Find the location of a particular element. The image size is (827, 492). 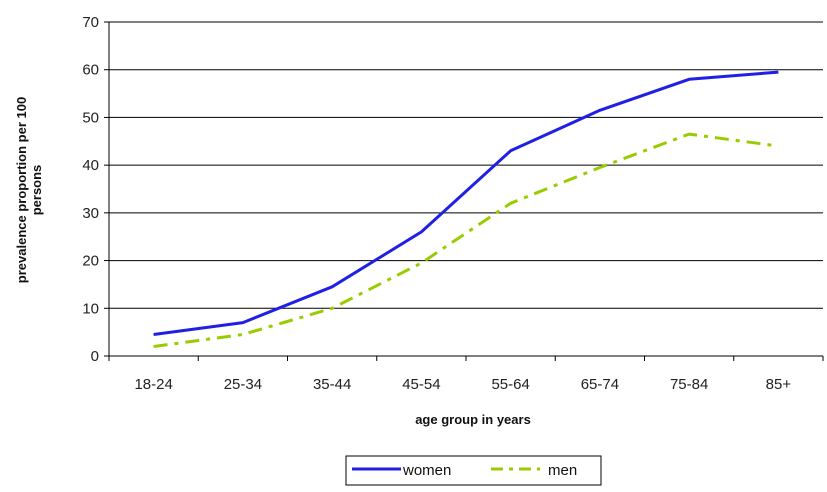

x-axis-title: age group in years is located at coordinates (473, 419).